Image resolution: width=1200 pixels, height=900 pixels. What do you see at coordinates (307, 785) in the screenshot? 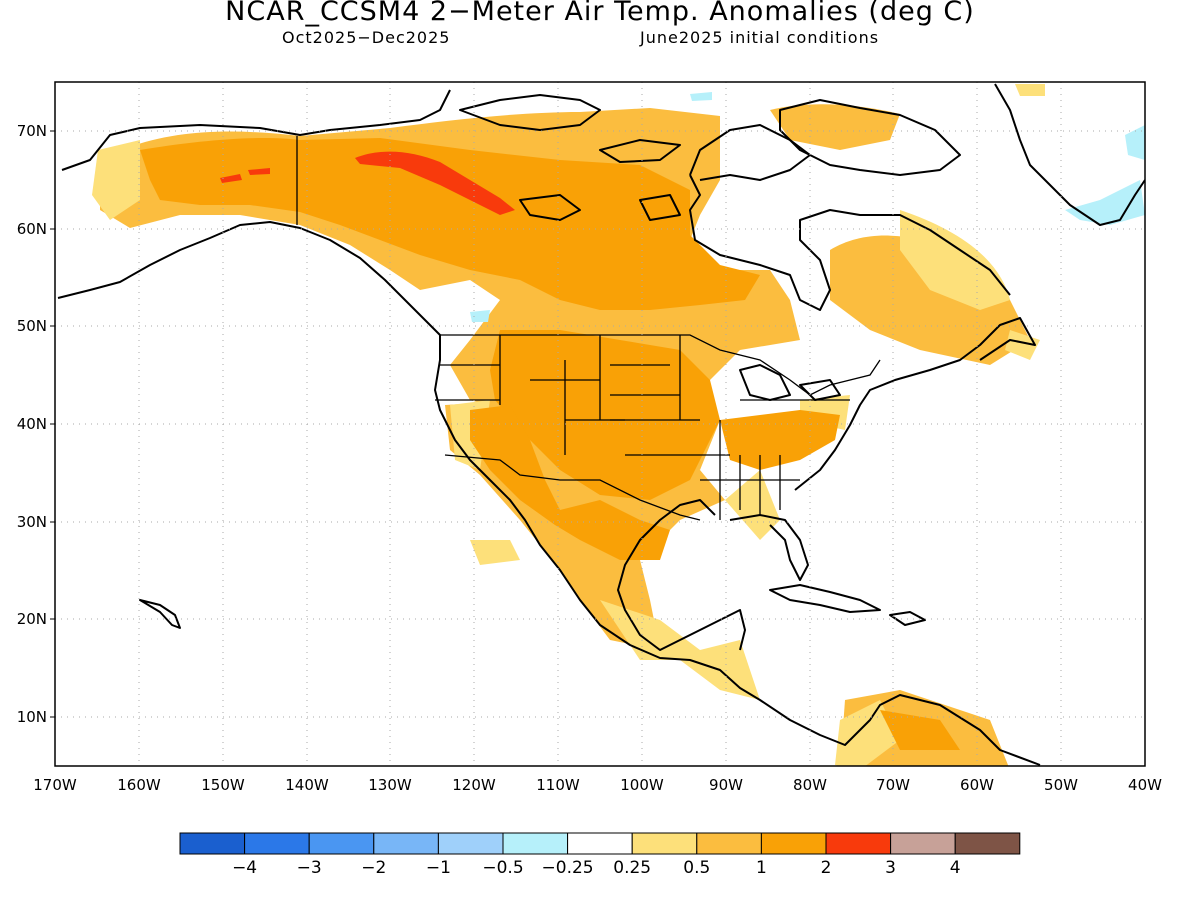
I see `lon-label-140w: 140W` at bounding box center [307, 785].